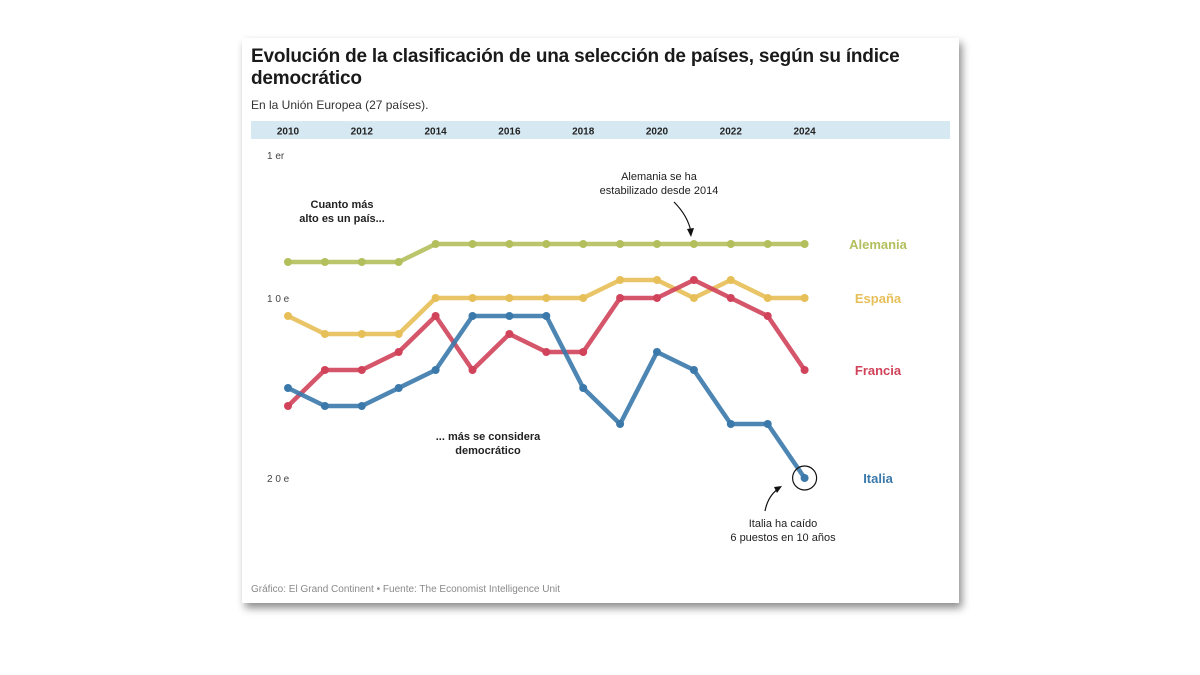  What do you see at coordinates (878, 478) in the screenshot?
I see `series-label: Italia` at bounding box center [878, 478].